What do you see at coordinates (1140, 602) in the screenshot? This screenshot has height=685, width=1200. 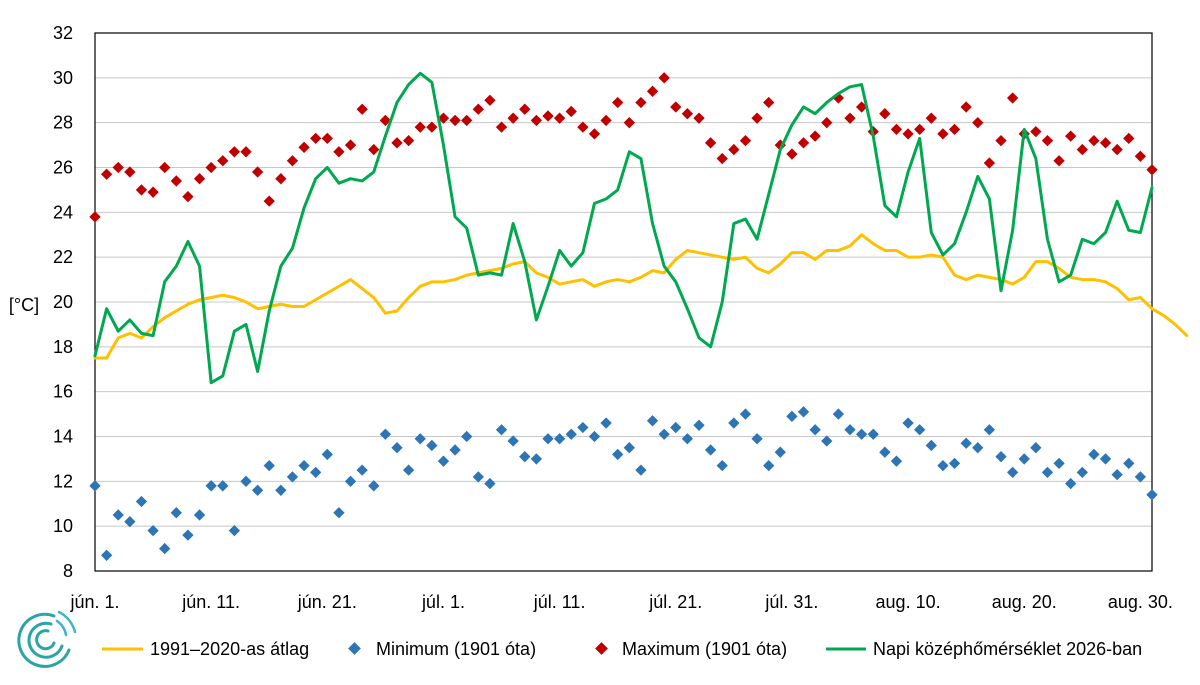 I see `x-tick-label: aug. 30.` at bounding box center [1140, 602].